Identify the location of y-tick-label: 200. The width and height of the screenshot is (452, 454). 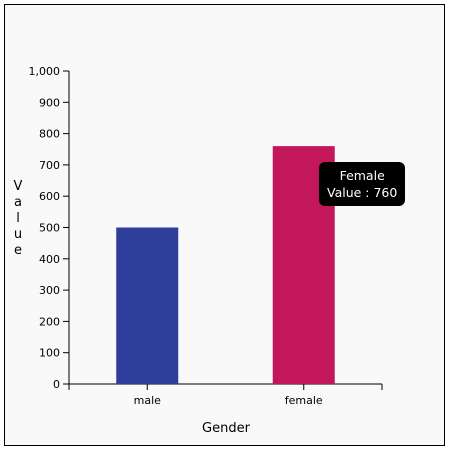
(49, 321).